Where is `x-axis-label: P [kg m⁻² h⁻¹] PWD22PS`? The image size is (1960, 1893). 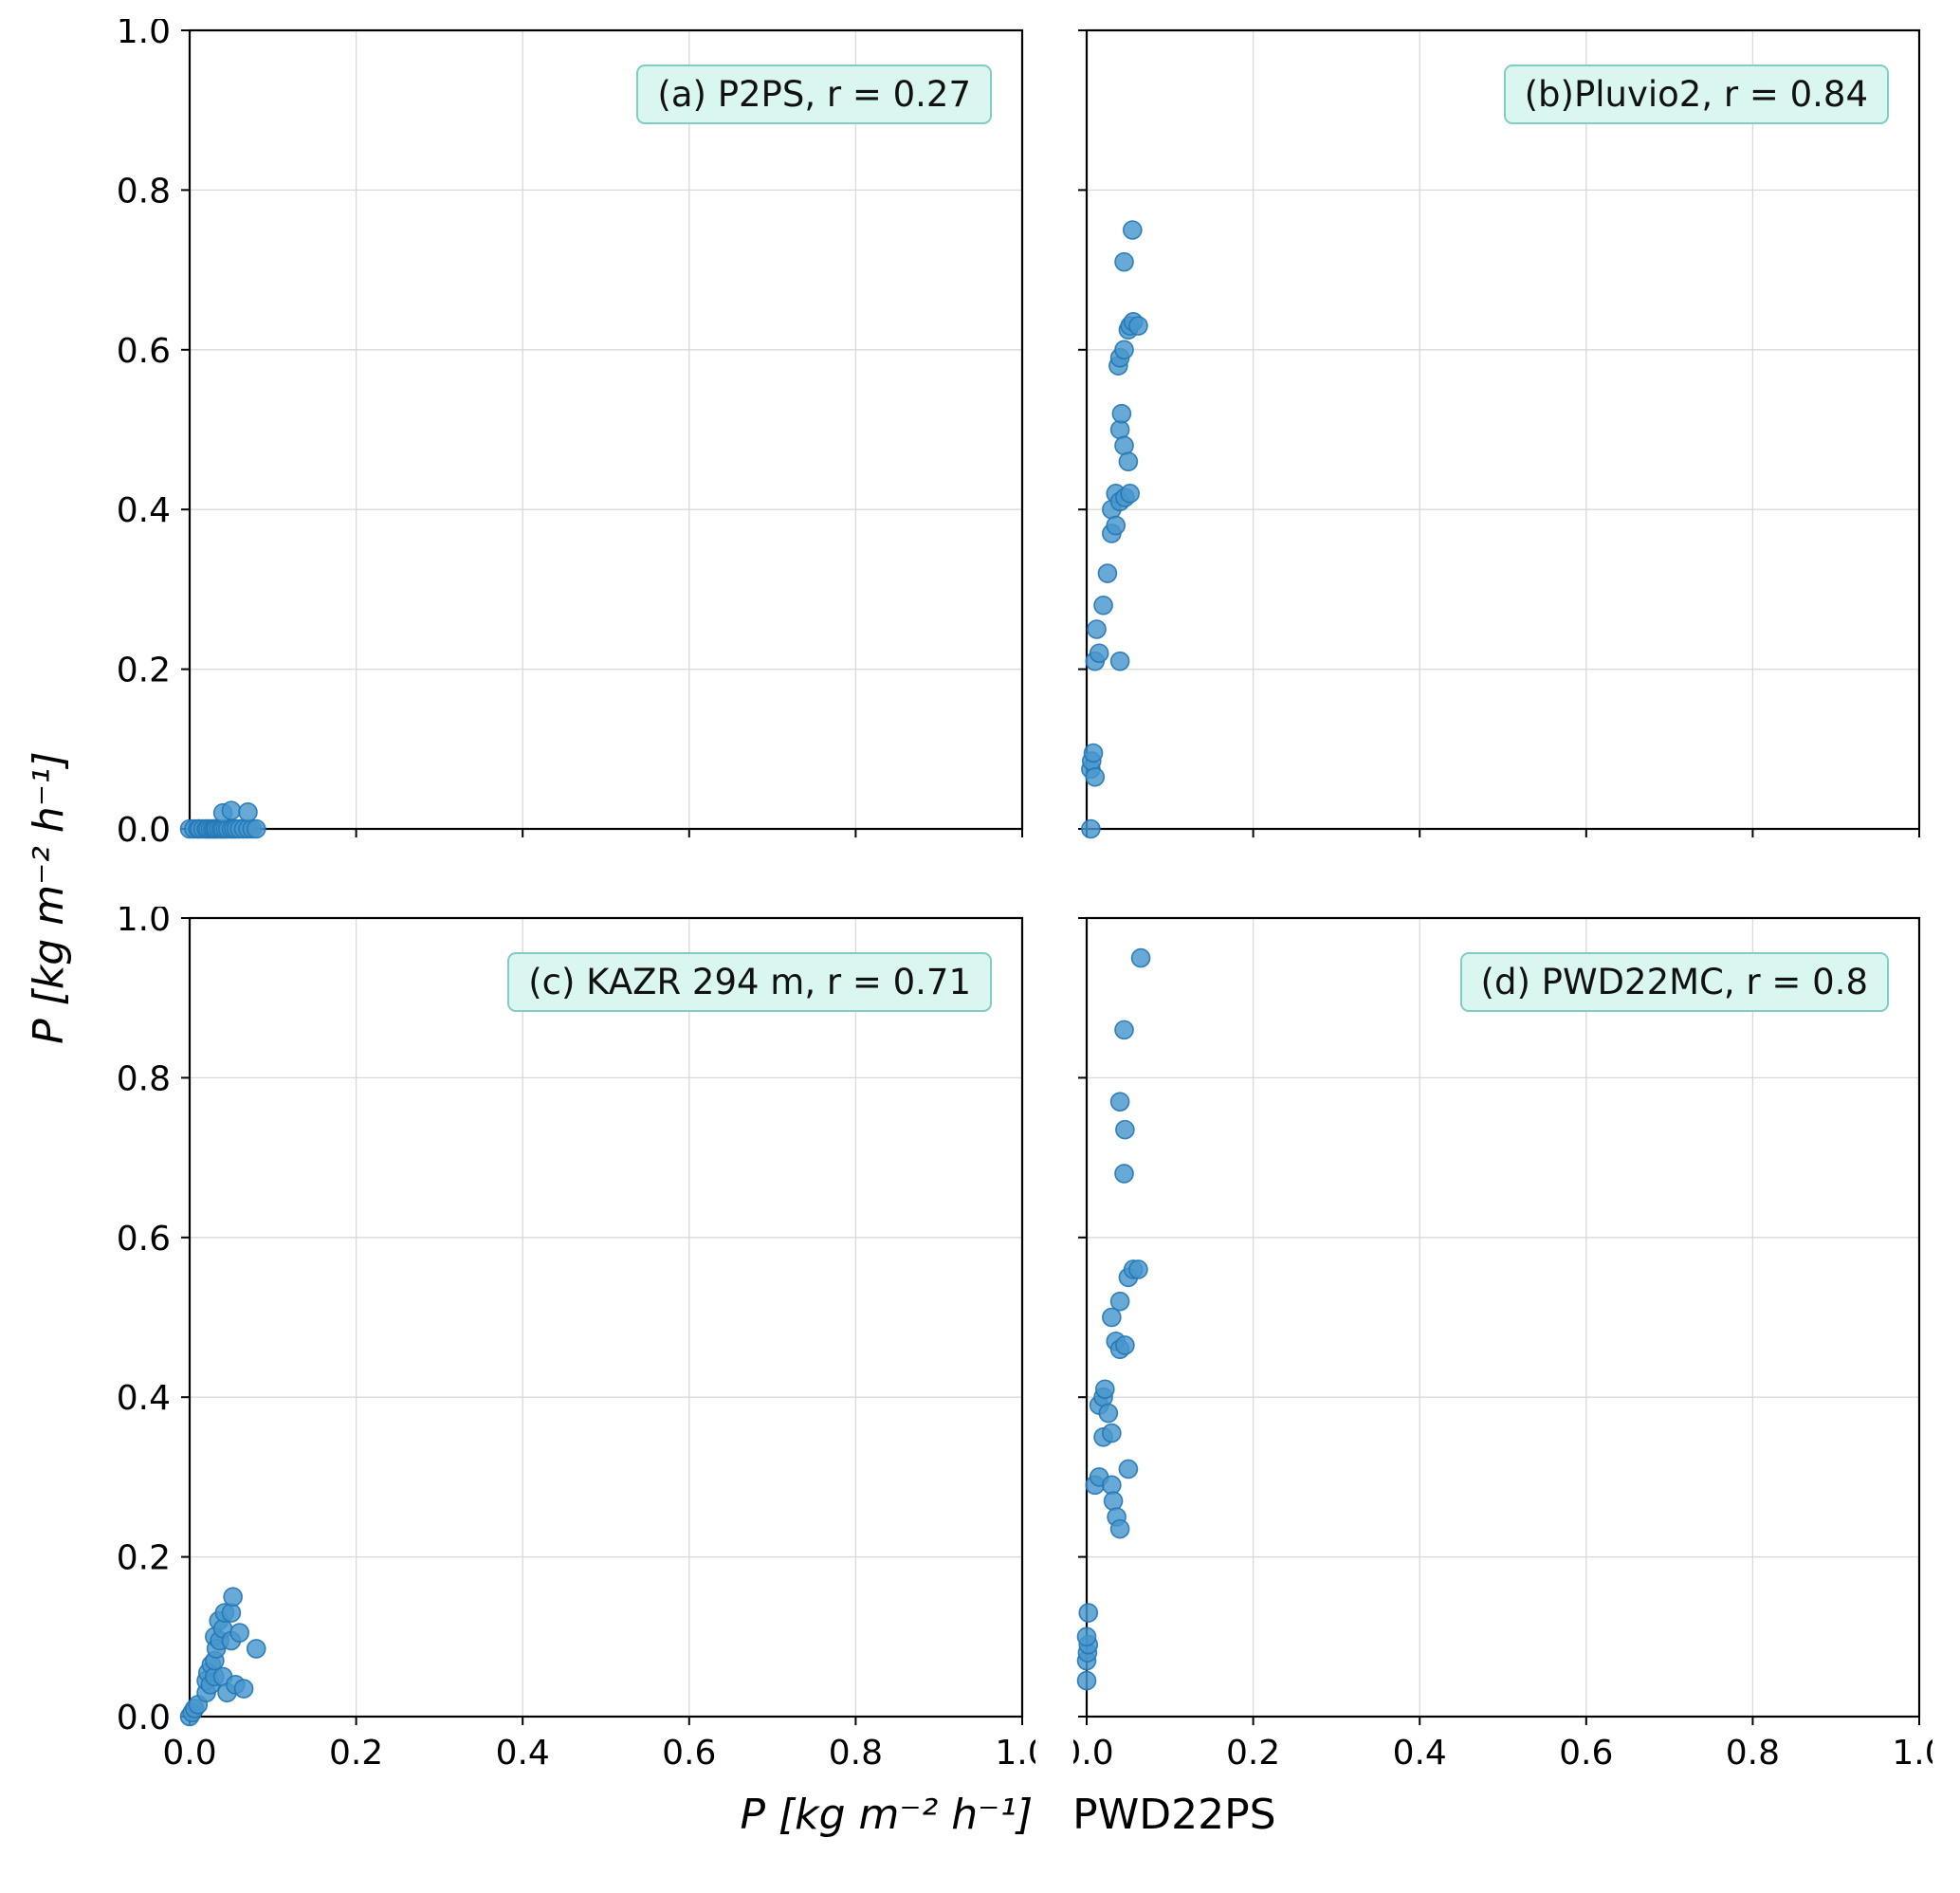 x-axis-label: P [kg m⁻² h⁻¹] PWD22PS is located at coordinates (1008, 1815).